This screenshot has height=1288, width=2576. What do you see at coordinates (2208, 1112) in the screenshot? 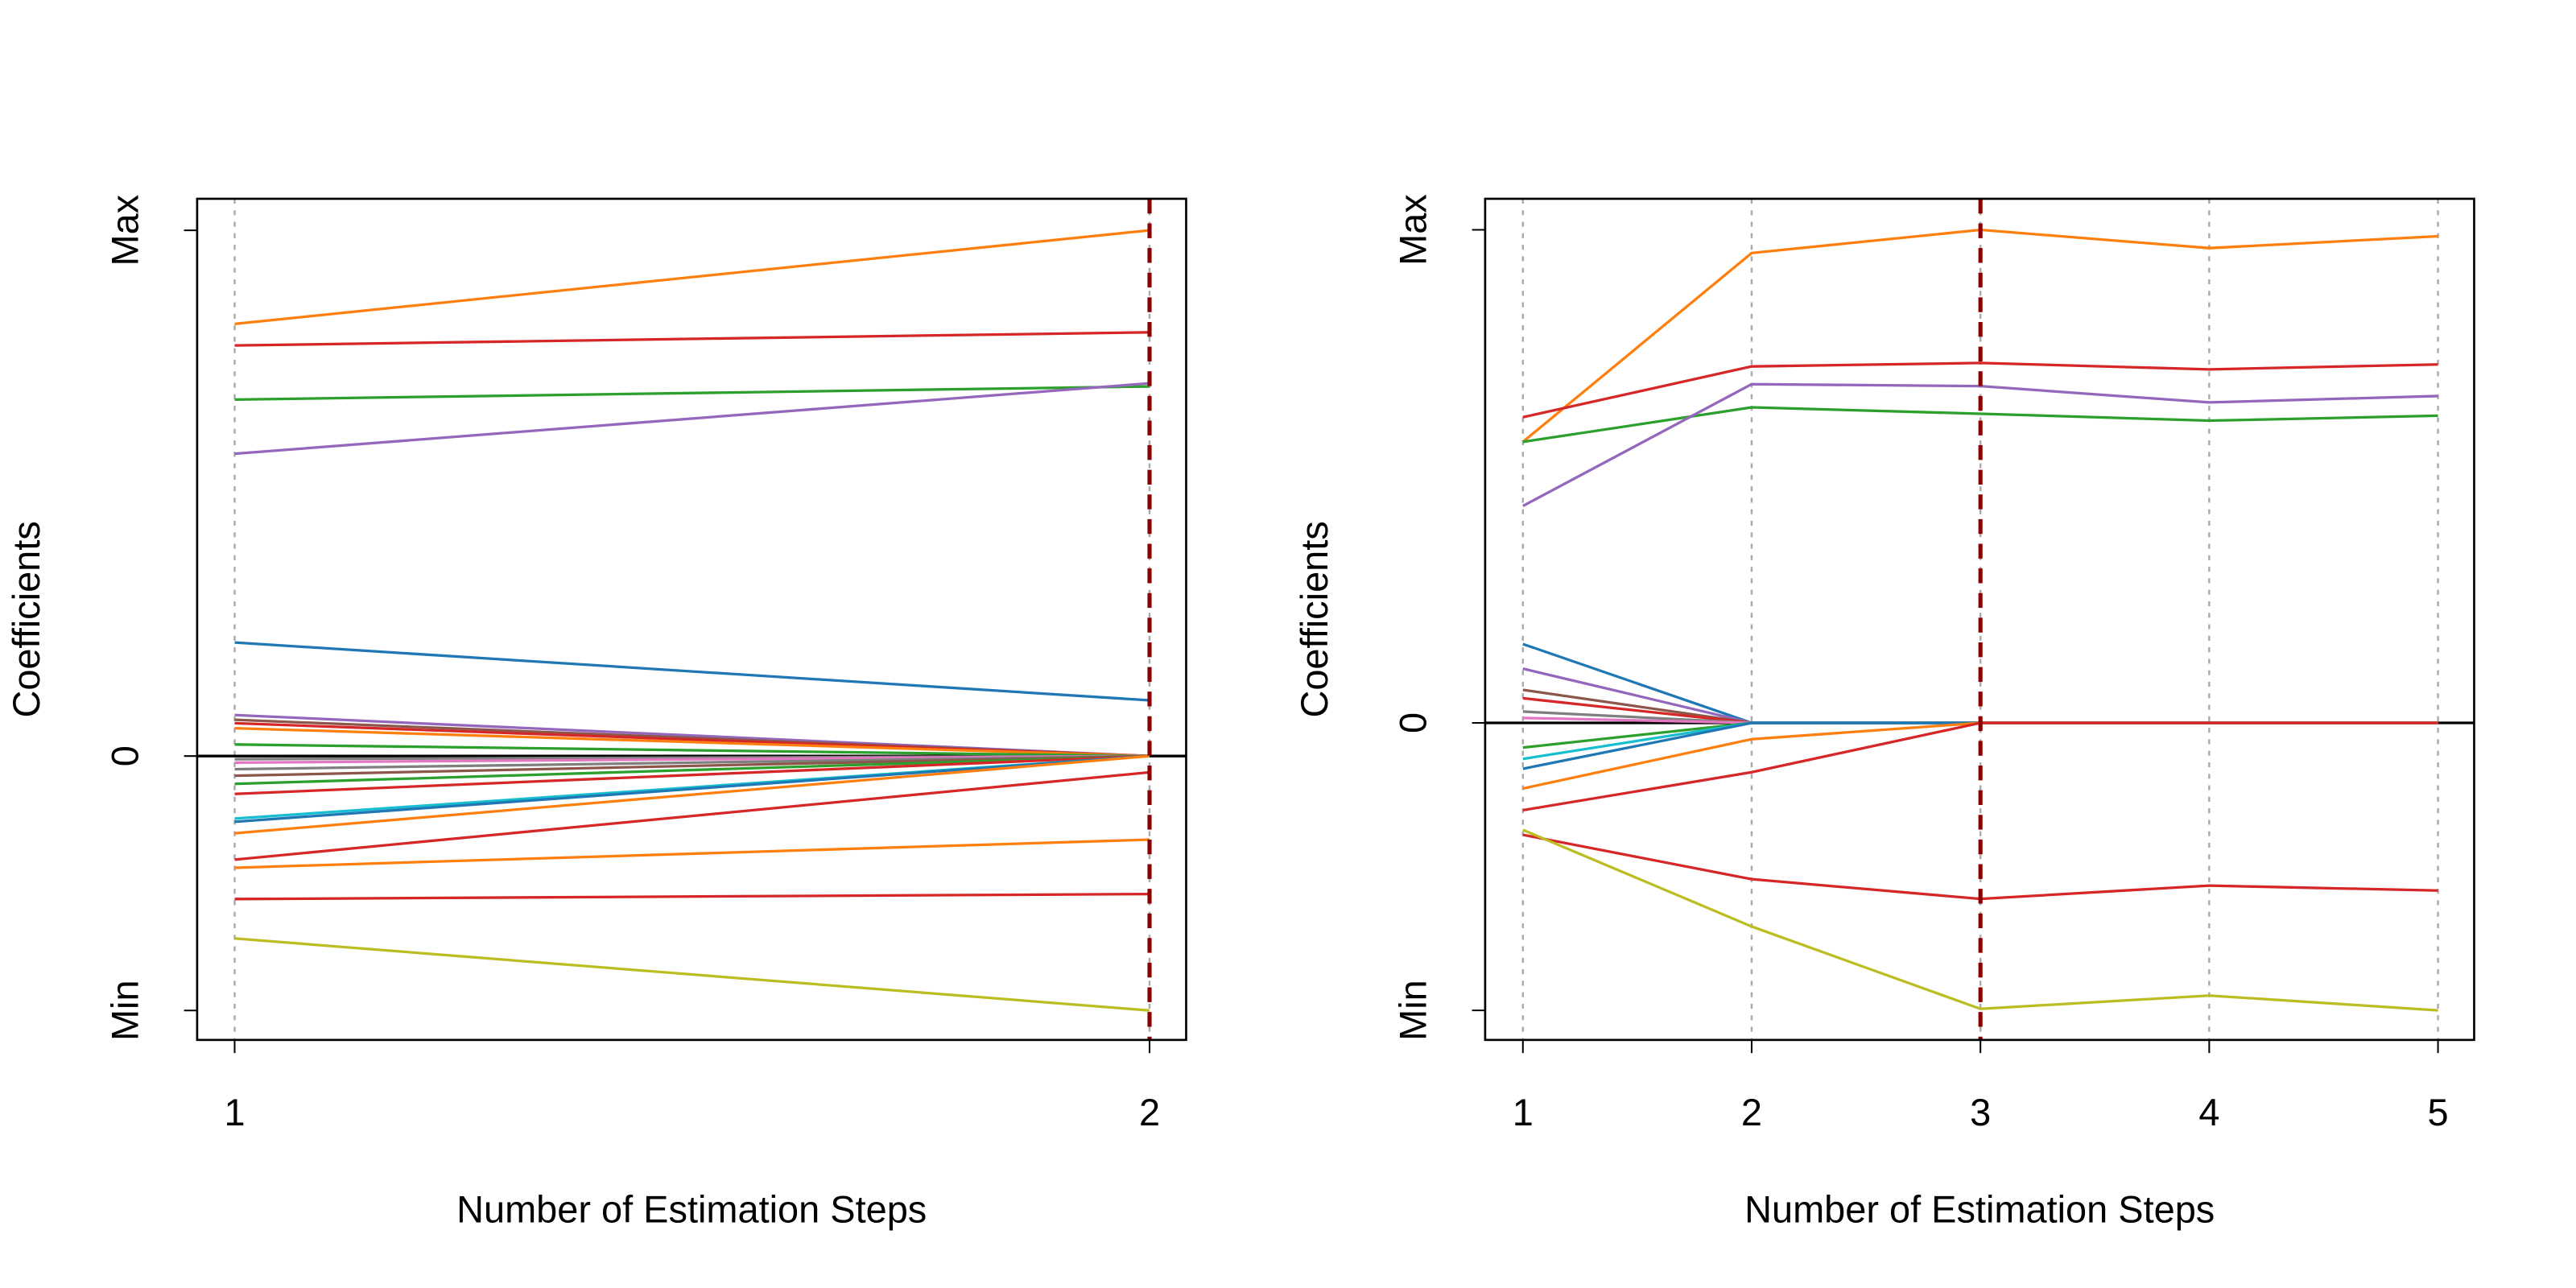
I see `x-tick-label: 4` at bounding box center [2208, 1112].